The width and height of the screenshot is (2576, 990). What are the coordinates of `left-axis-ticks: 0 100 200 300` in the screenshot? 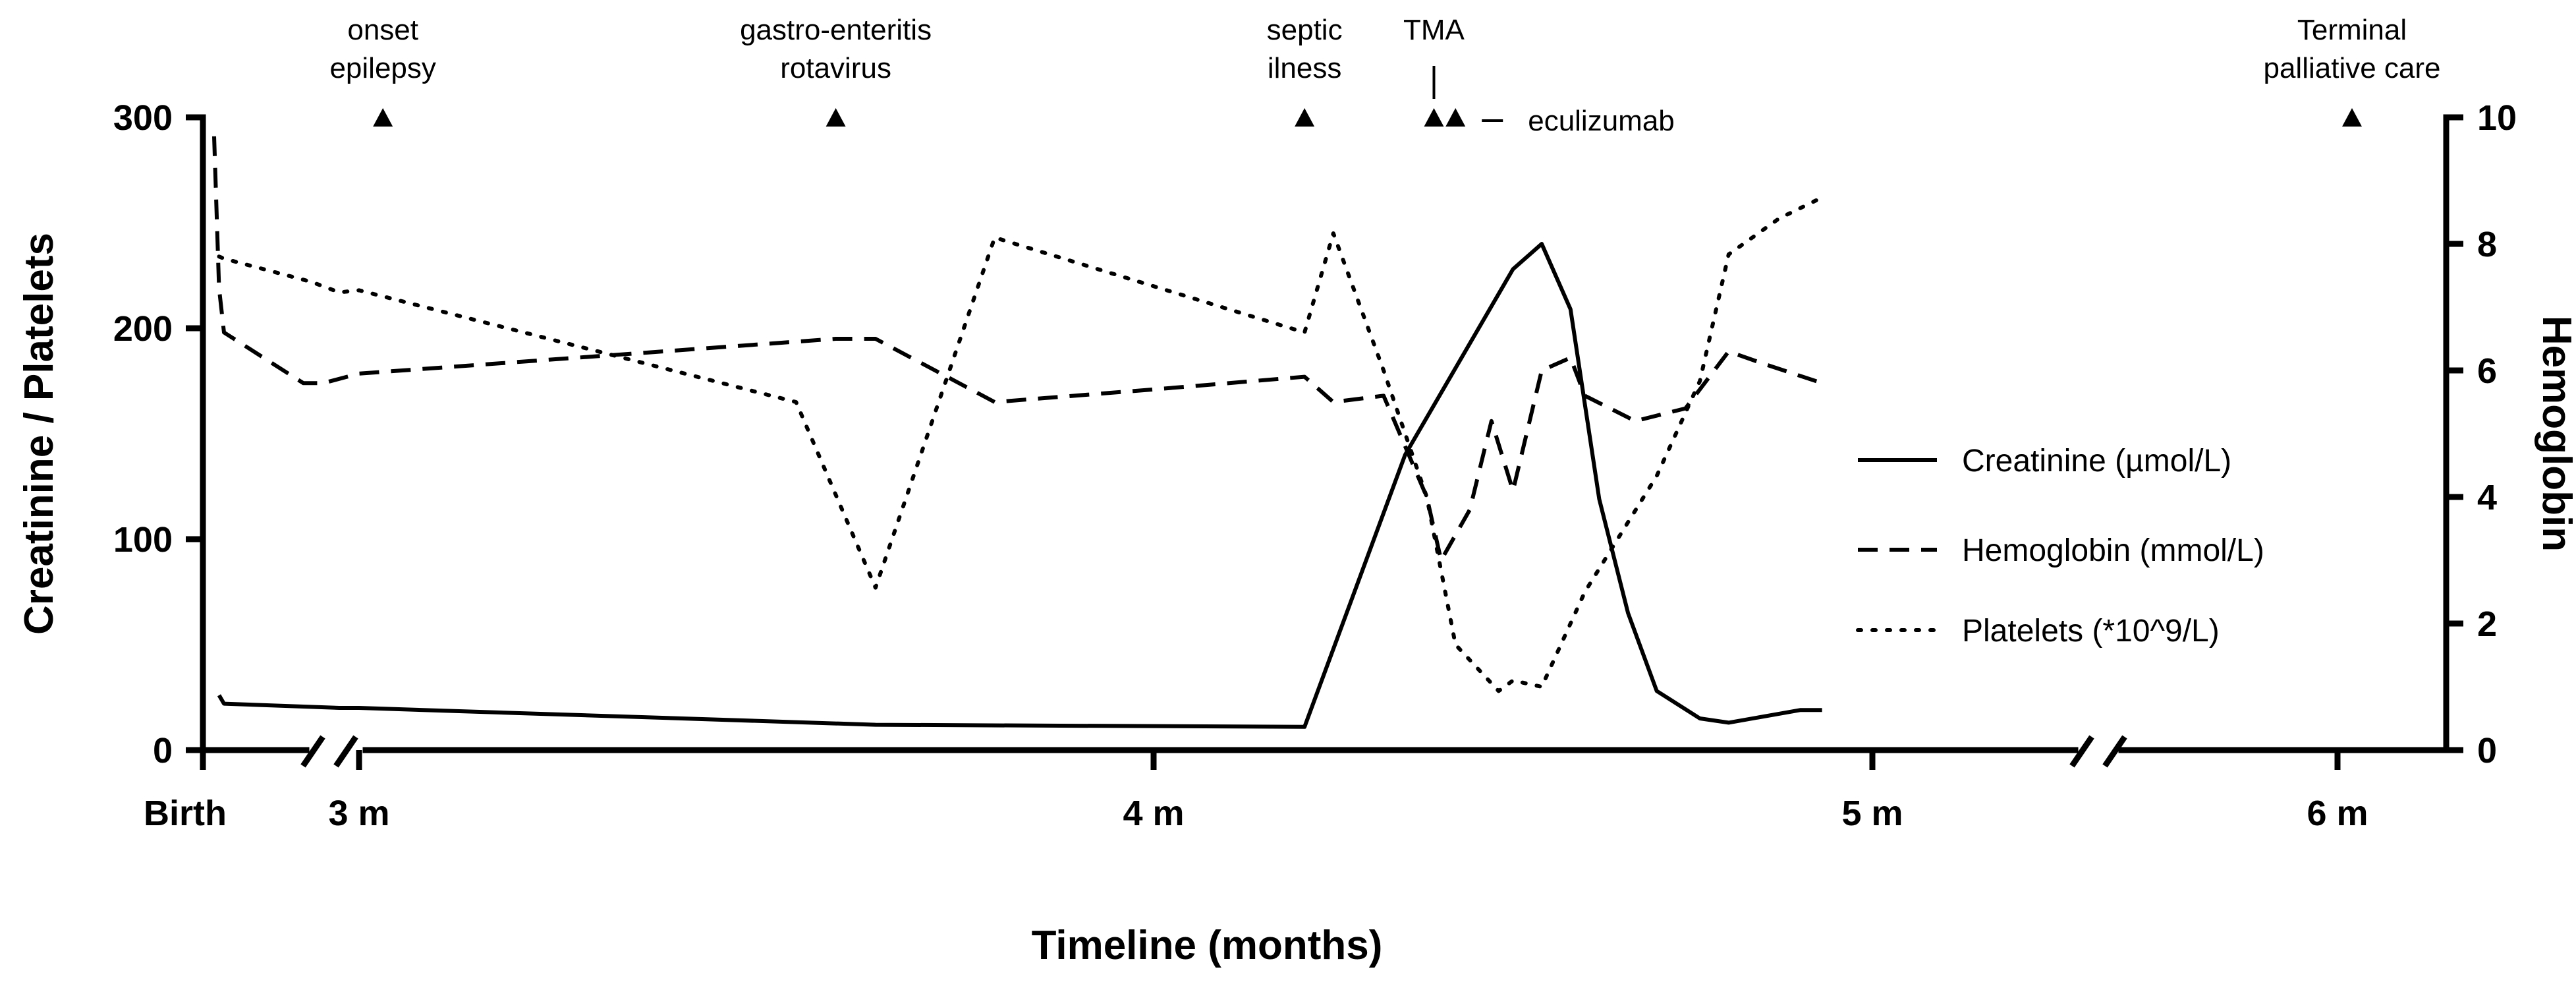 It's located at (158, 434).